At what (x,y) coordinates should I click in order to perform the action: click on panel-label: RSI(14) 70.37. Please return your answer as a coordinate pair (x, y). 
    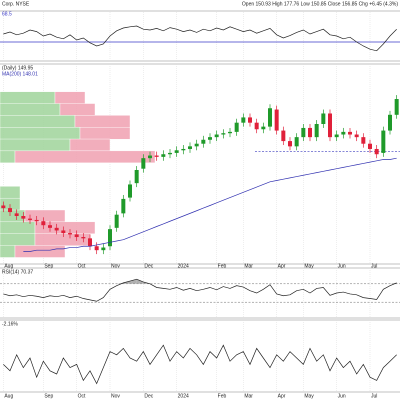
    Looking at the image, I should click on (17, 272).